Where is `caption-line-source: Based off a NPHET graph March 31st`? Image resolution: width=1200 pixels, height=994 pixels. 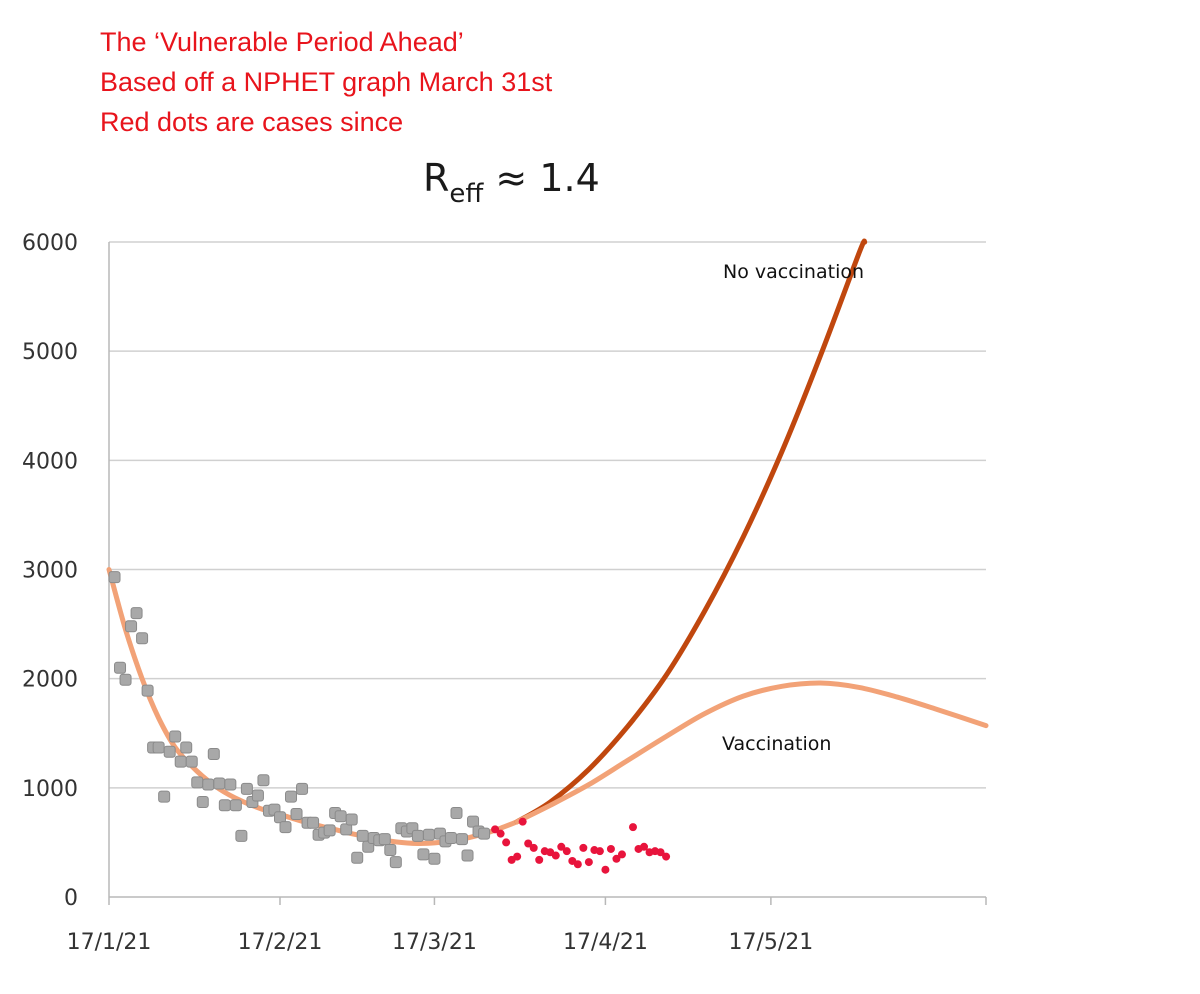
caption-line-source: Based off a NPHET graph March 31st is located at coordinates (326, 82).